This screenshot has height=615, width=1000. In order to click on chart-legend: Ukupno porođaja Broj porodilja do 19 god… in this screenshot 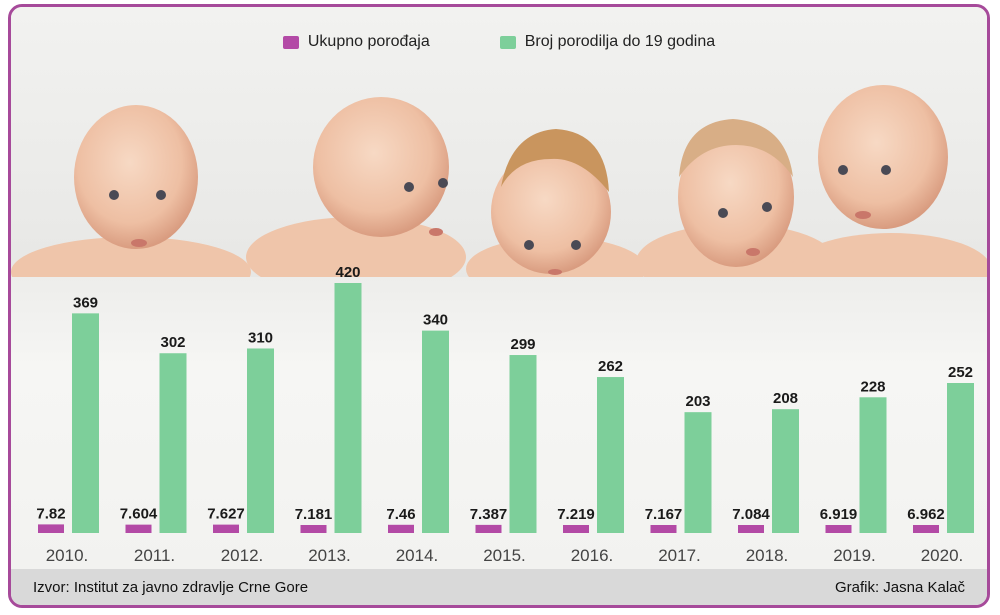, I will do `click(499, 42)`.